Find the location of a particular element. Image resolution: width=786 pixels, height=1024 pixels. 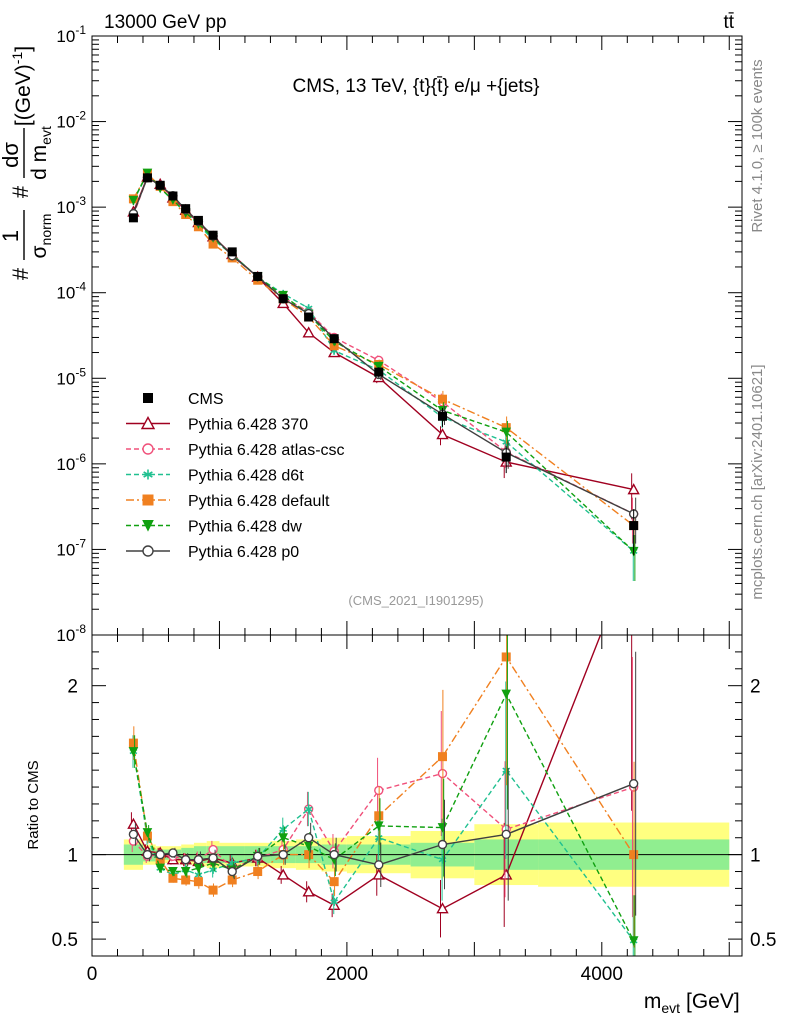

legend-label: Pythia 6.428 dw is located at coordinates (245, 527).